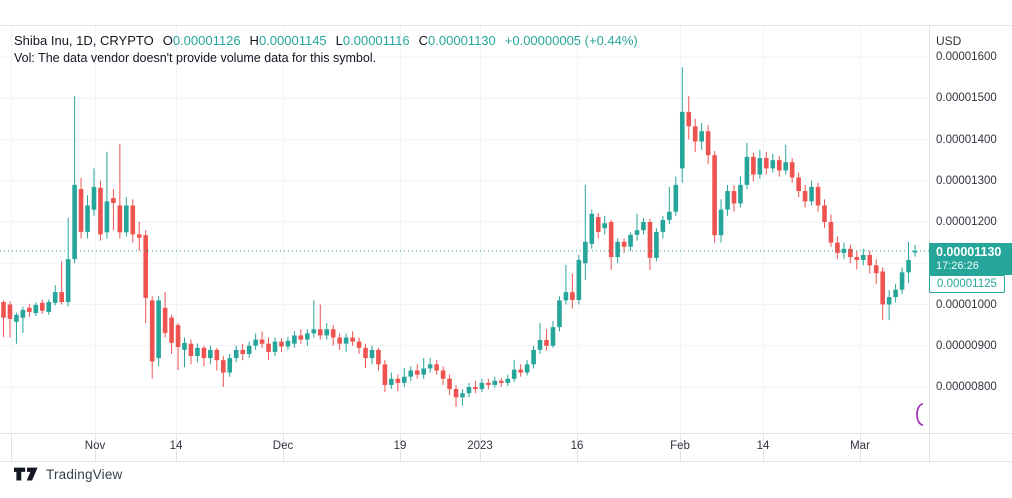 Image resolution: width=1012 pixels, height=498 pixels. Describe the element at coordinates (949, 41) in the screenshot. I see `currency-label: USD` at that location.